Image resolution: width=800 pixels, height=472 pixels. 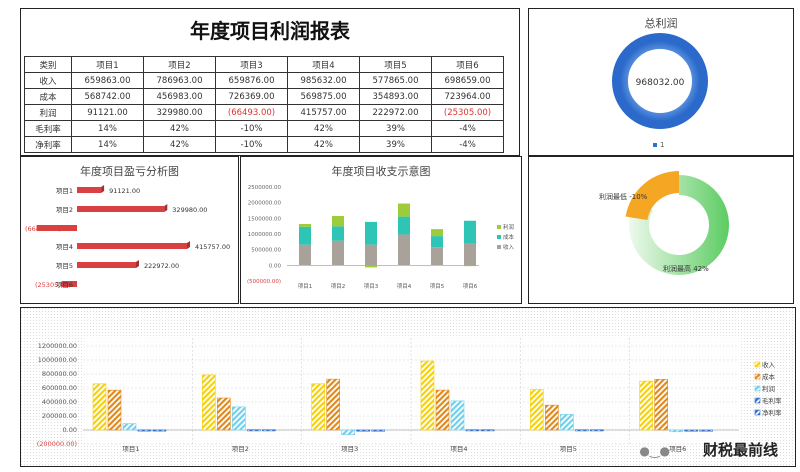 What do you see at coordinates (323, 64) in the screenshot?
I see `header-cell: 项目4` at bounding box center [323, 64].